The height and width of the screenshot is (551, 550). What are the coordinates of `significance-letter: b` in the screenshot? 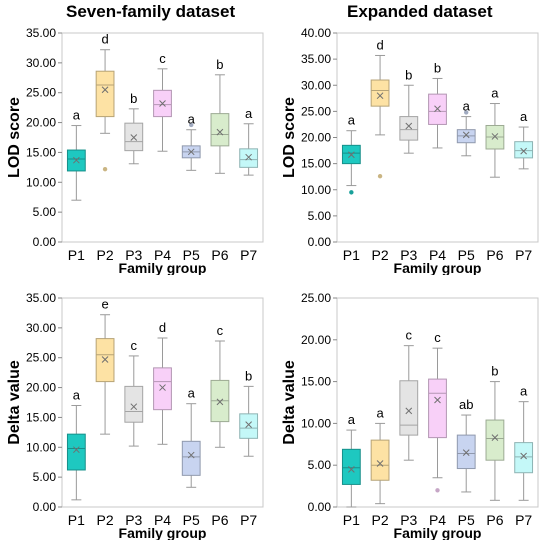 It's located at (437, 67).